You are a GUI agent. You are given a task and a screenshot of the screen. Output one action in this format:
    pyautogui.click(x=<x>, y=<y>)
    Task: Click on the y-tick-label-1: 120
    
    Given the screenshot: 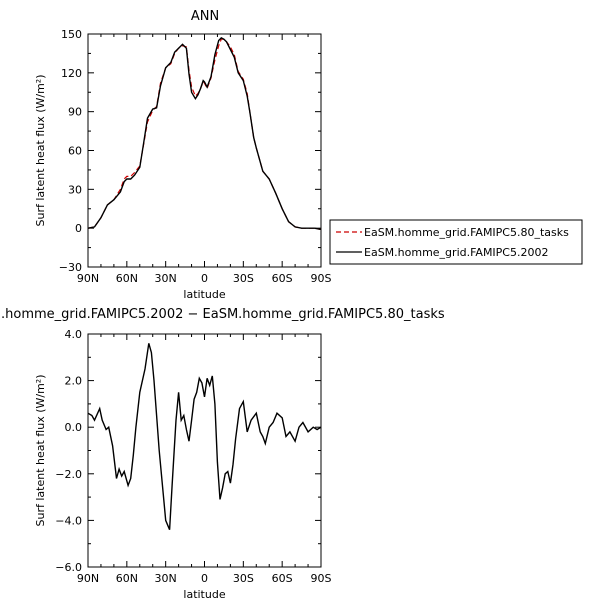 What is the action you would take?
    pyautogui.click(x=71, y=73)
    